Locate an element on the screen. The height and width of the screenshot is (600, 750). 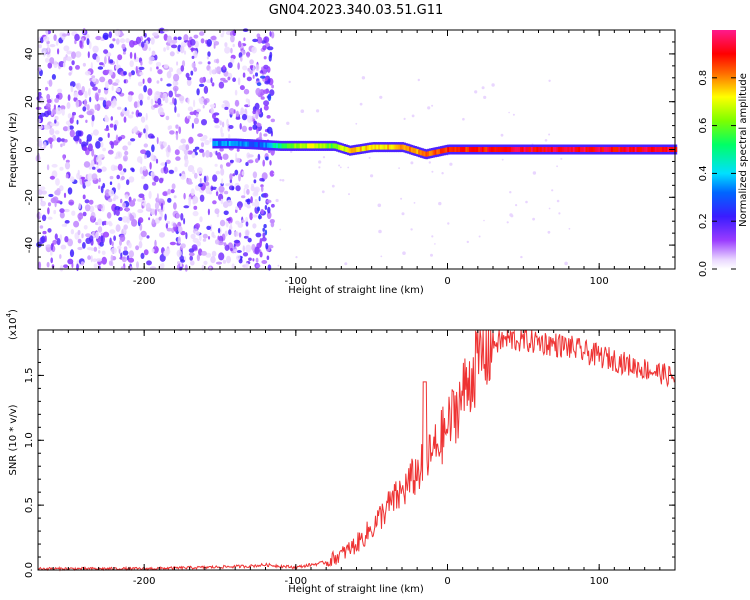
colorbar-tick-label: 0.6 is located at coordinates (703, 126).